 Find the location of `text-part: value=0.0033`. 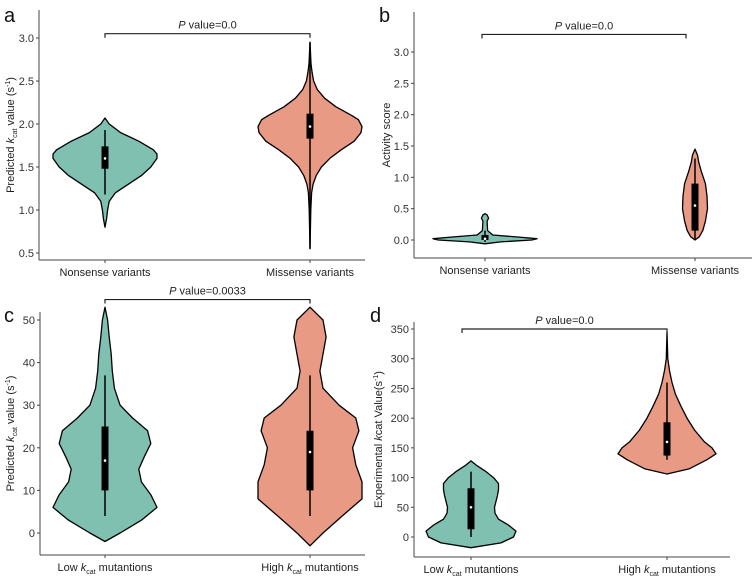

text-part: value=0.0033 is located at coordinates (210, 292).